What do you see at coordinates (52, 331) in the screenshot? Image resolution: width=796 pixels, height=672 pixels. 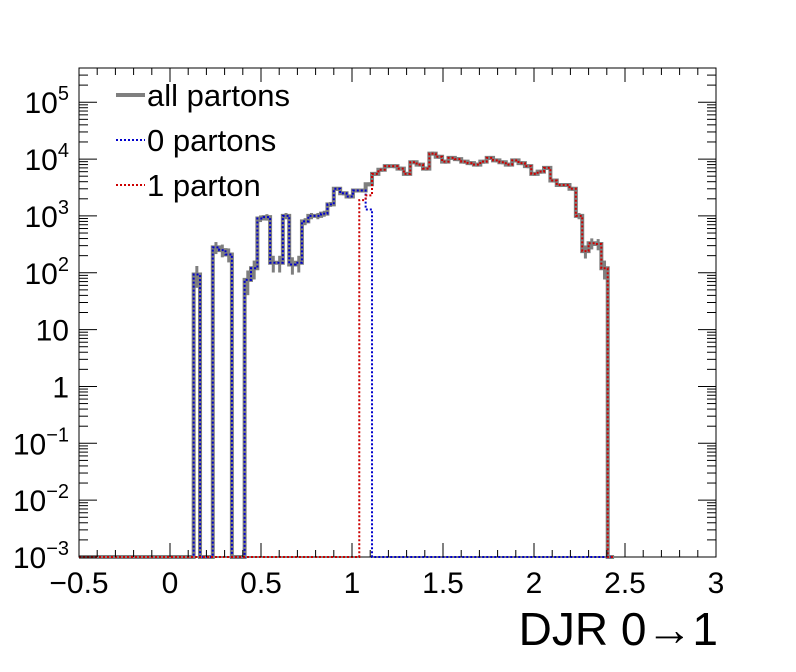 I see `y-tick-label: 10` at bounding box center [52, 331].